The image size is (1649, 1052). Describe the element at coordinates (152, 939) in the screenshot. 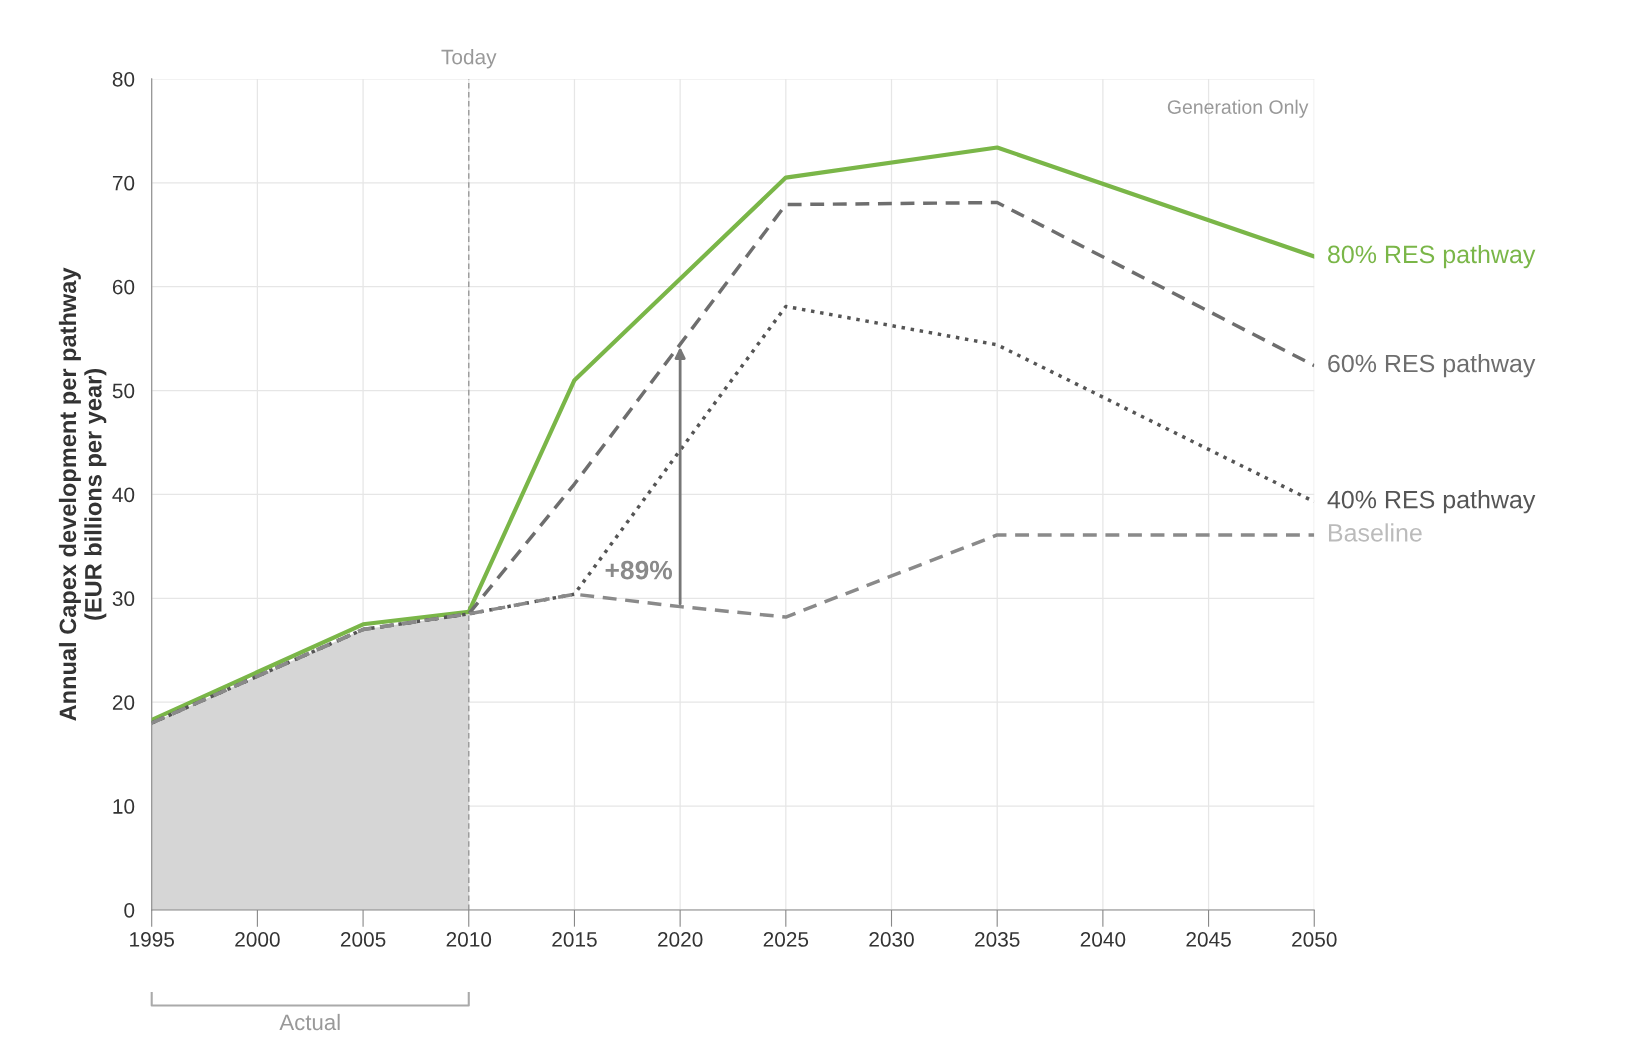

I see `x-tick-label: 1995` at that location.